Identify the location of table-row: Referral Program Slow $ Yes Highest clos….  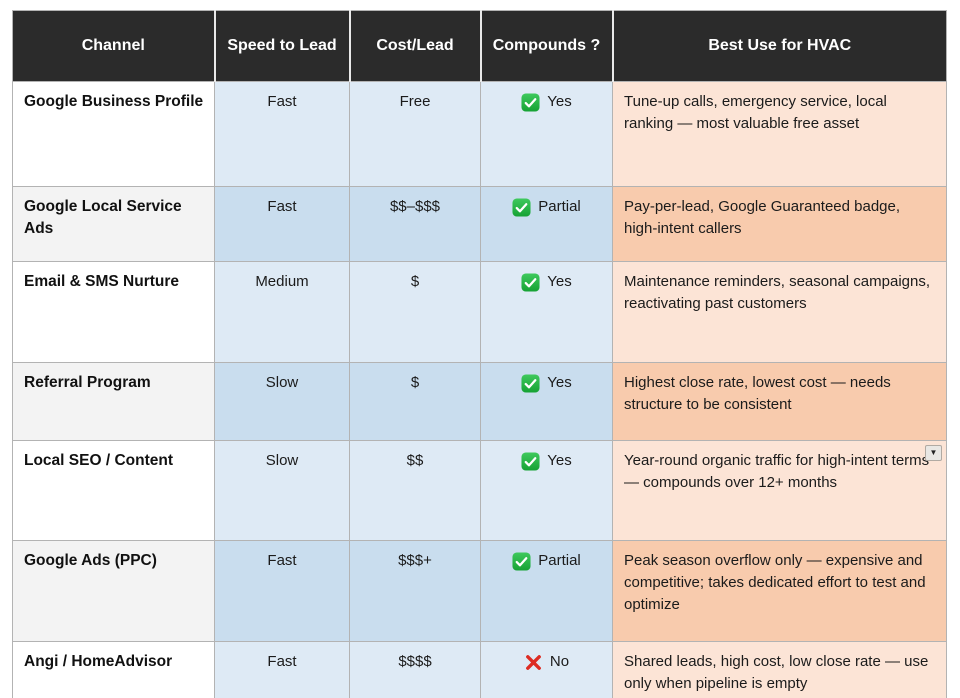
(479, 401).